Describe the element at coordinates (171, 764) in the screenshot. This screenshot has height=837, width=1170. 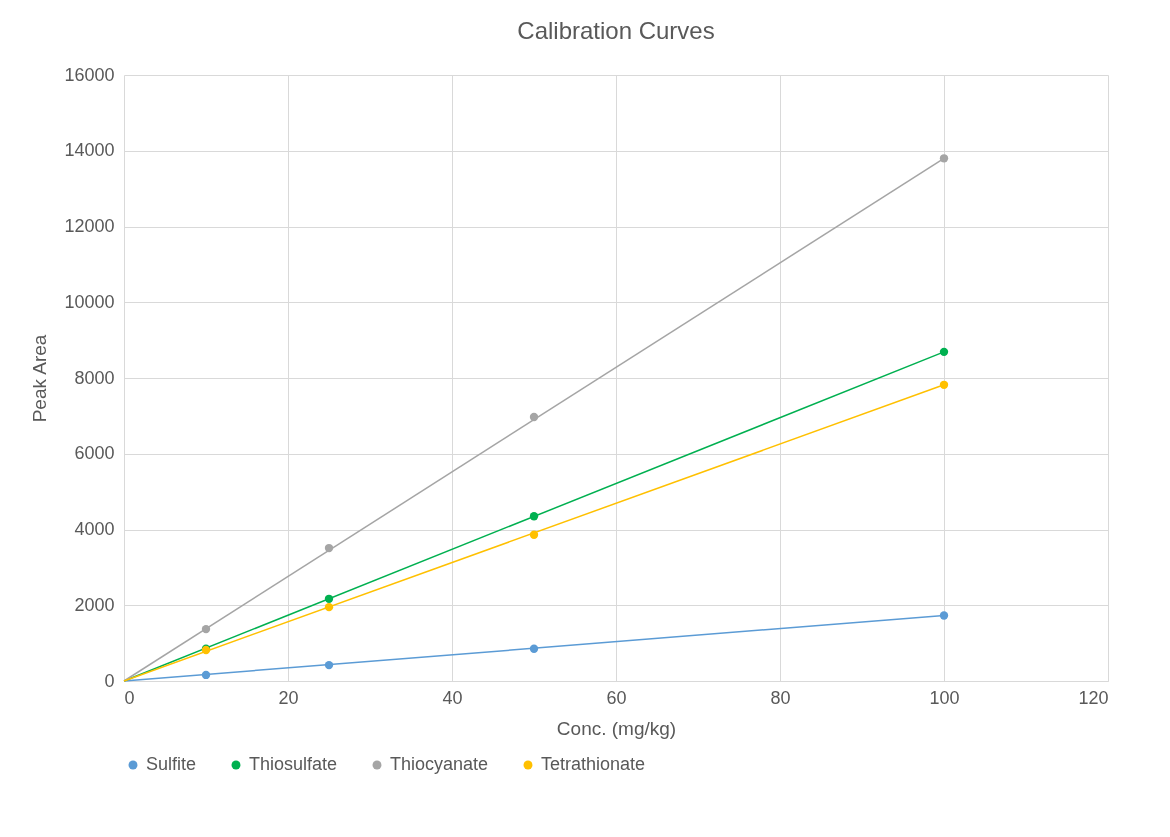
I see `legend-label: Sulfite` at that location.